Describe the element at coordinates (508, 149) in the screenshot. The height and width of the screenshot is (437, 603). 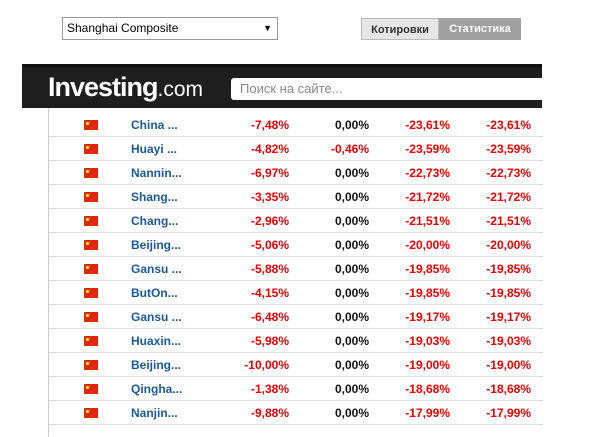
I see `change-value: -23,59%` at that location.